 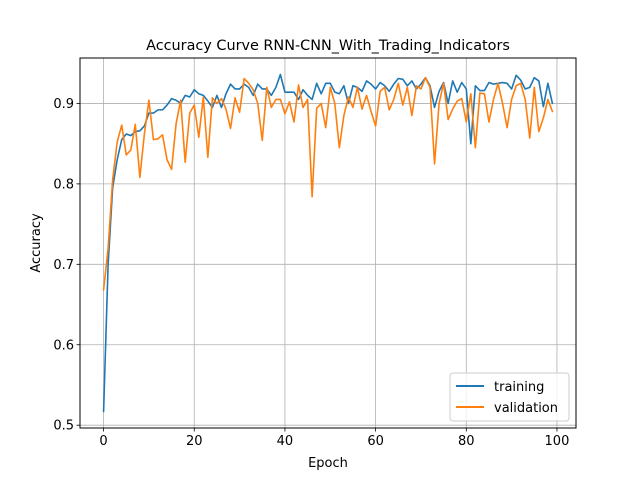 What do you see at coordinates (194, 441) in the screenshot?
I see `x-tick-label: 20` at bounding box center [194, 441].